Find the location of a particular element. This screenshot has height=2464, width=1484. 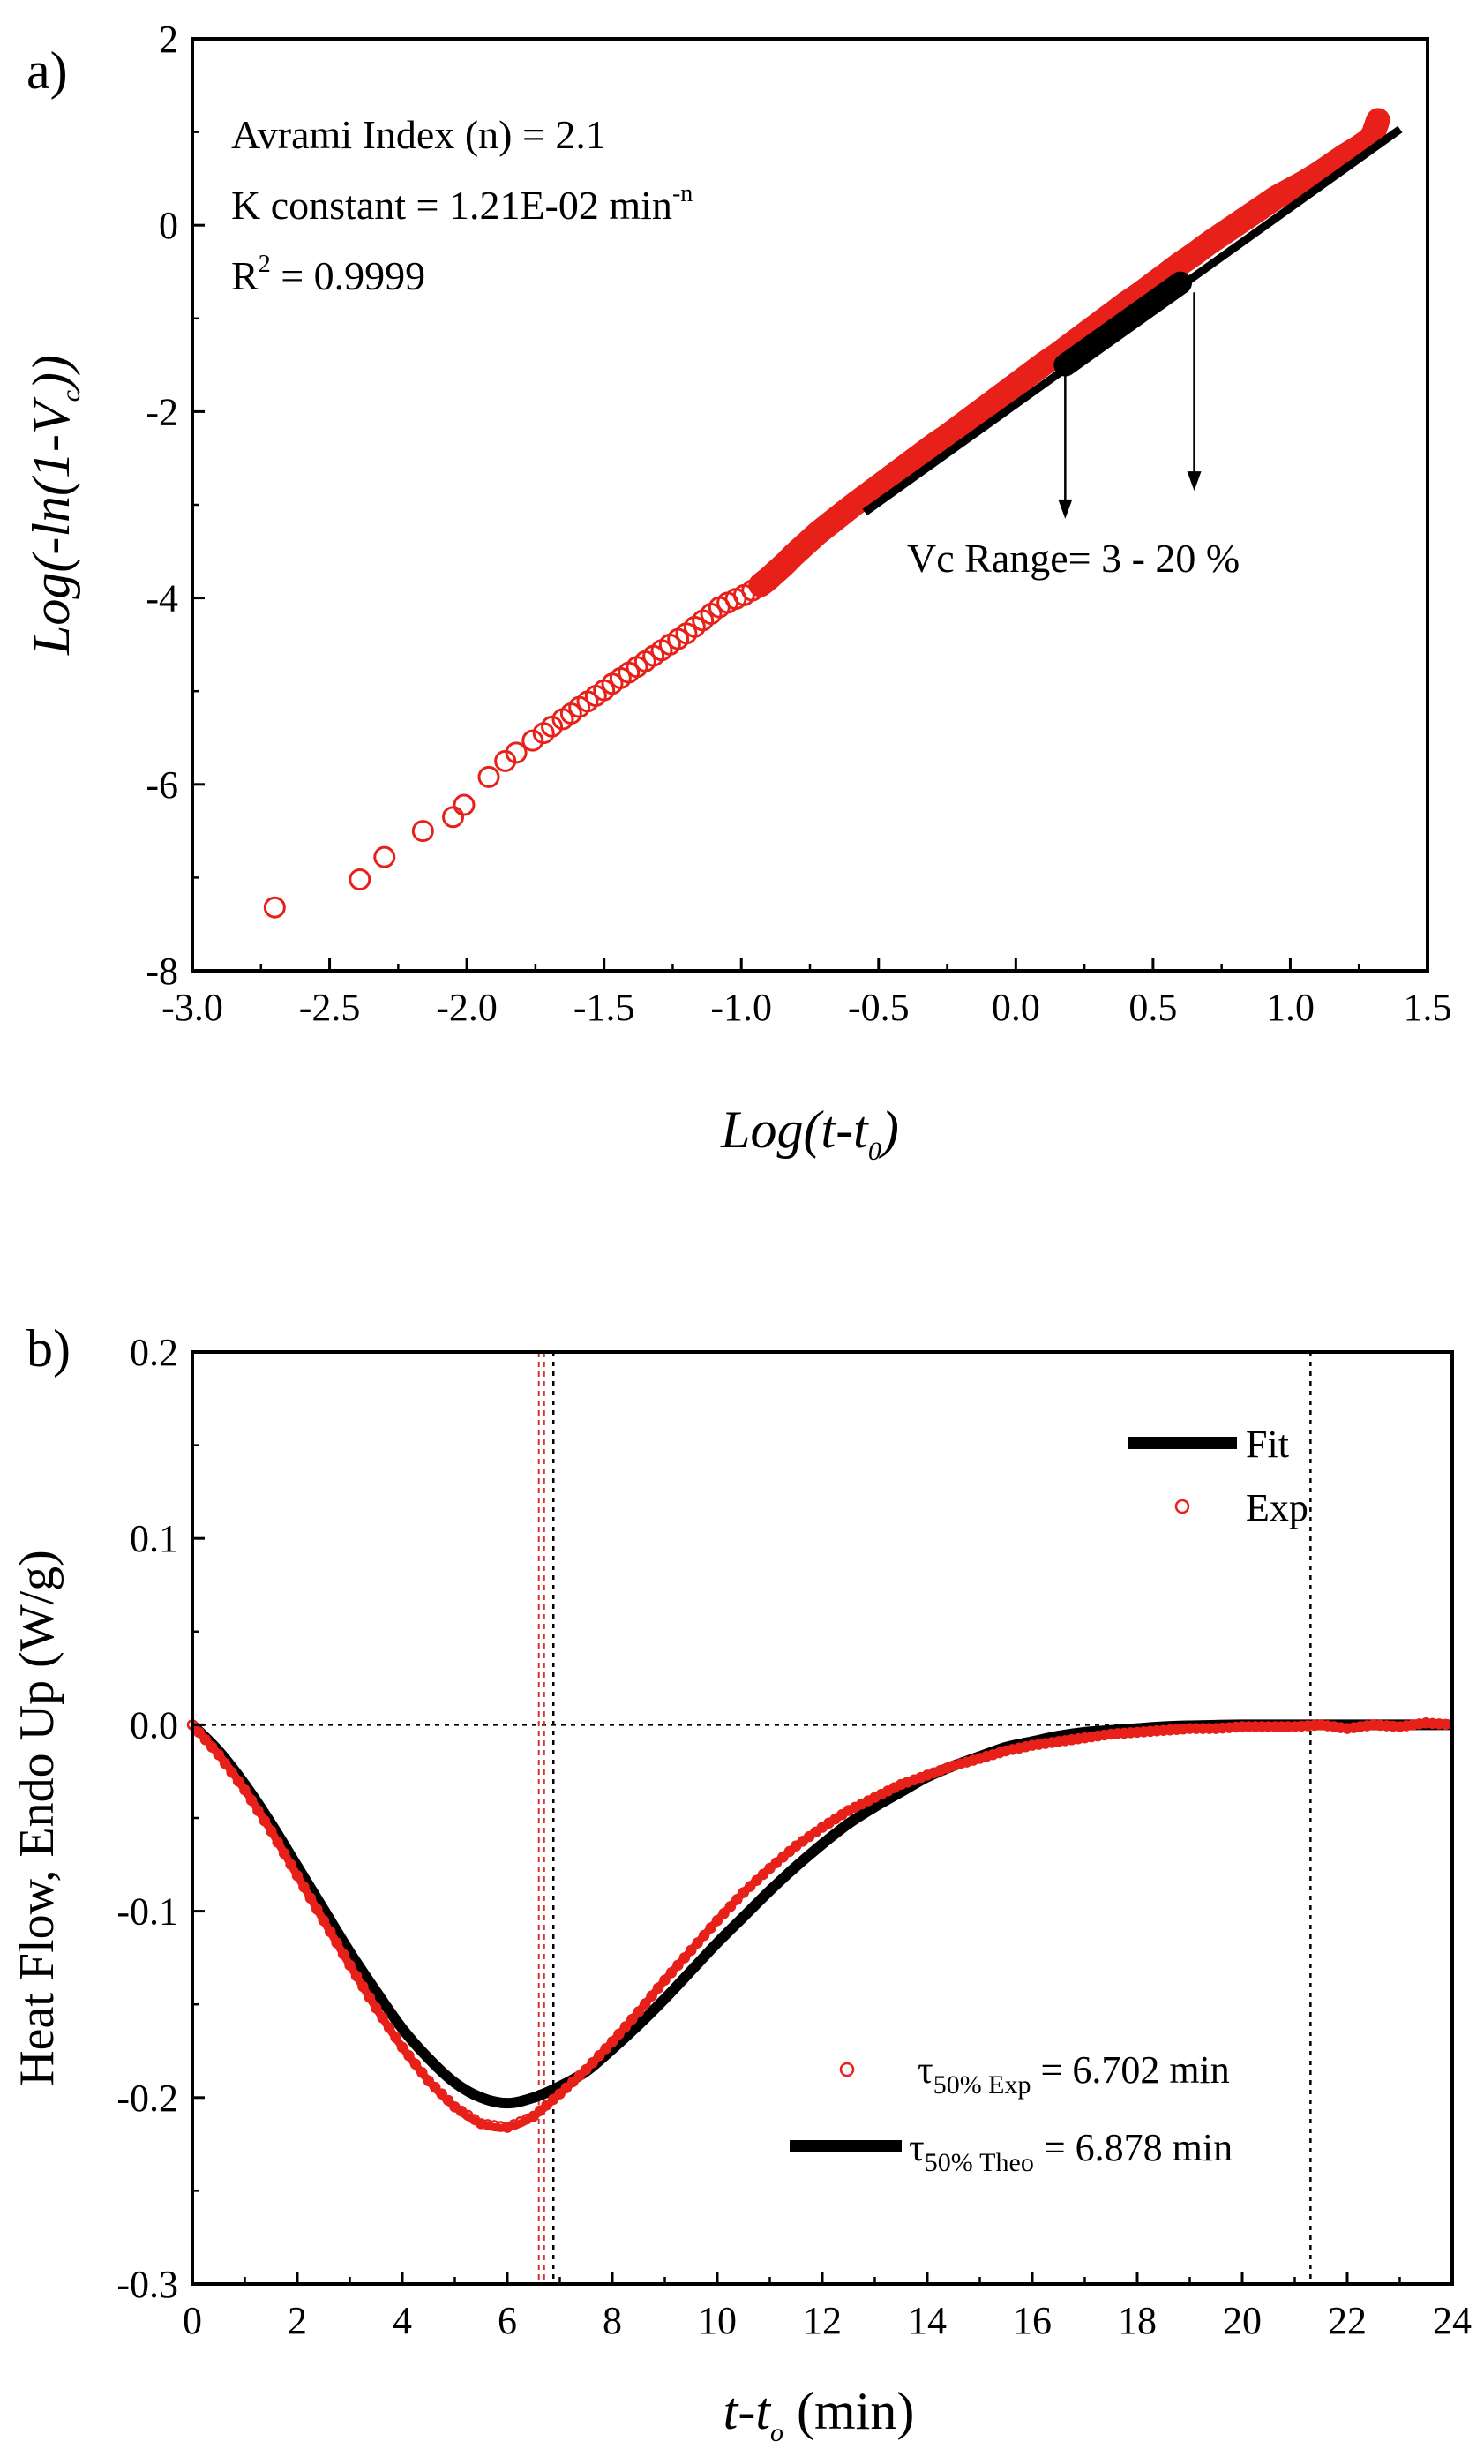

panel-b-y-tick-label: 0.1 is located at coordinates (154, 1539).